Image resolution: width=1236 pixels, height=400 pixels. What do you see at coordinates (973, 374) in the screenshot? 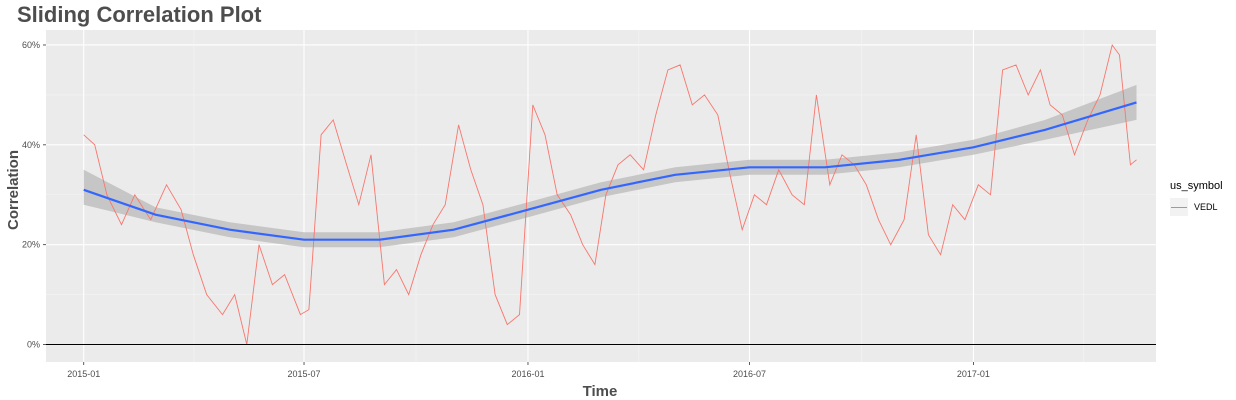
I see `x-tick-label: 2017-01` at bounding box center [973, 374].